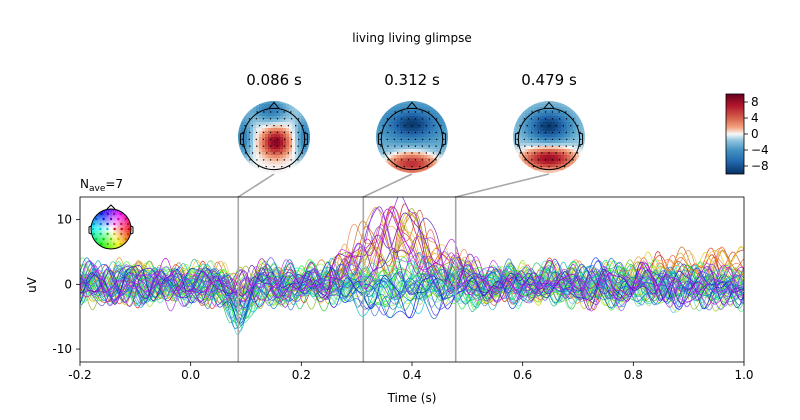  I want to click on x-axis-ticks: -0.2 0.0 0.2 0.4 0.6 0.8 1.0, so click(411, 372).